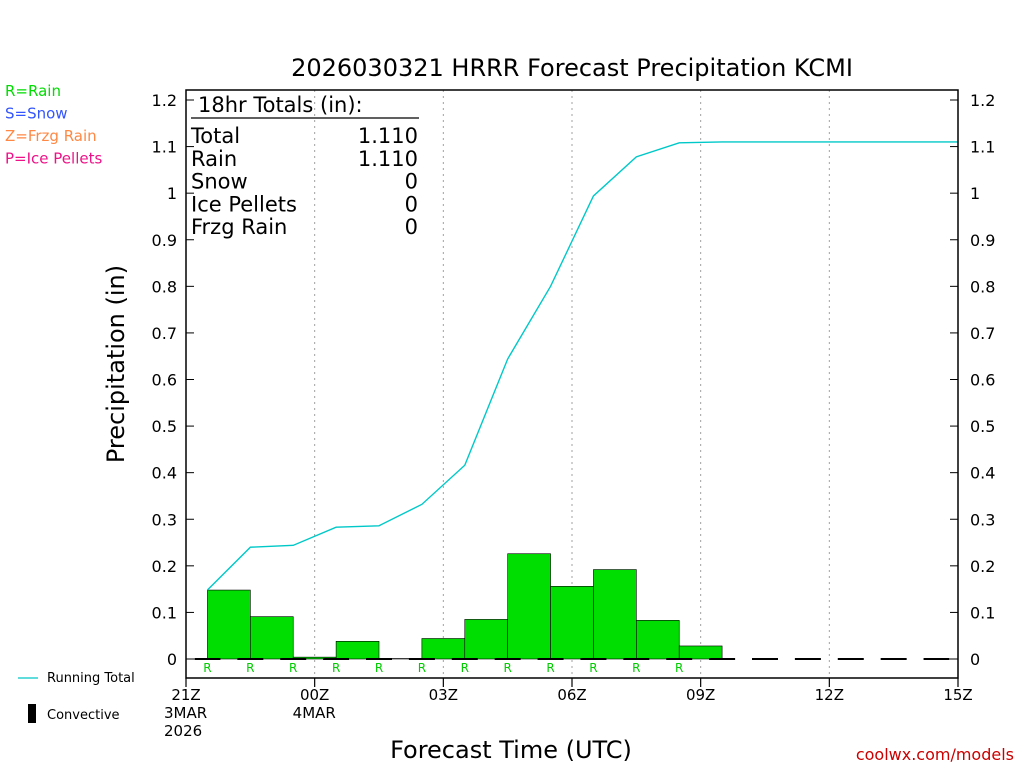  What do you see at coordinates (32, 713) in the screenshot?
I see `convective-legend-swatch` at bounding box center [32, 713].